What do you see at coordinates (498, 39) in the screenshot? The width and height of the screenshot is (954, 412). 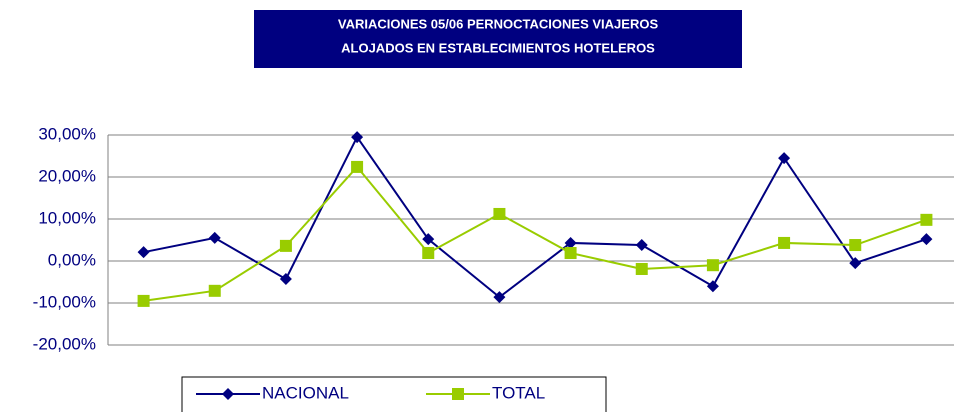 I see `title-box` at bounding box center [498, 39].